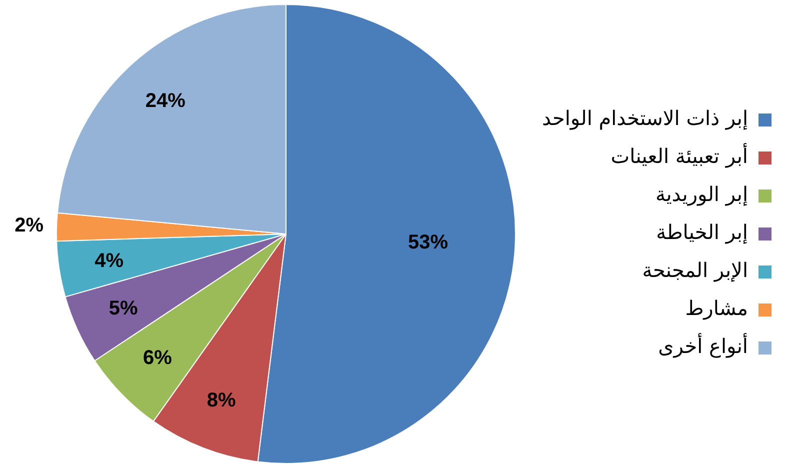 The width and height of the screenshot is (810, 468). What do you see at coordinates (29, 225) in the screenshot?
I see `data-label: 2%` at bounding box center [29, 225].